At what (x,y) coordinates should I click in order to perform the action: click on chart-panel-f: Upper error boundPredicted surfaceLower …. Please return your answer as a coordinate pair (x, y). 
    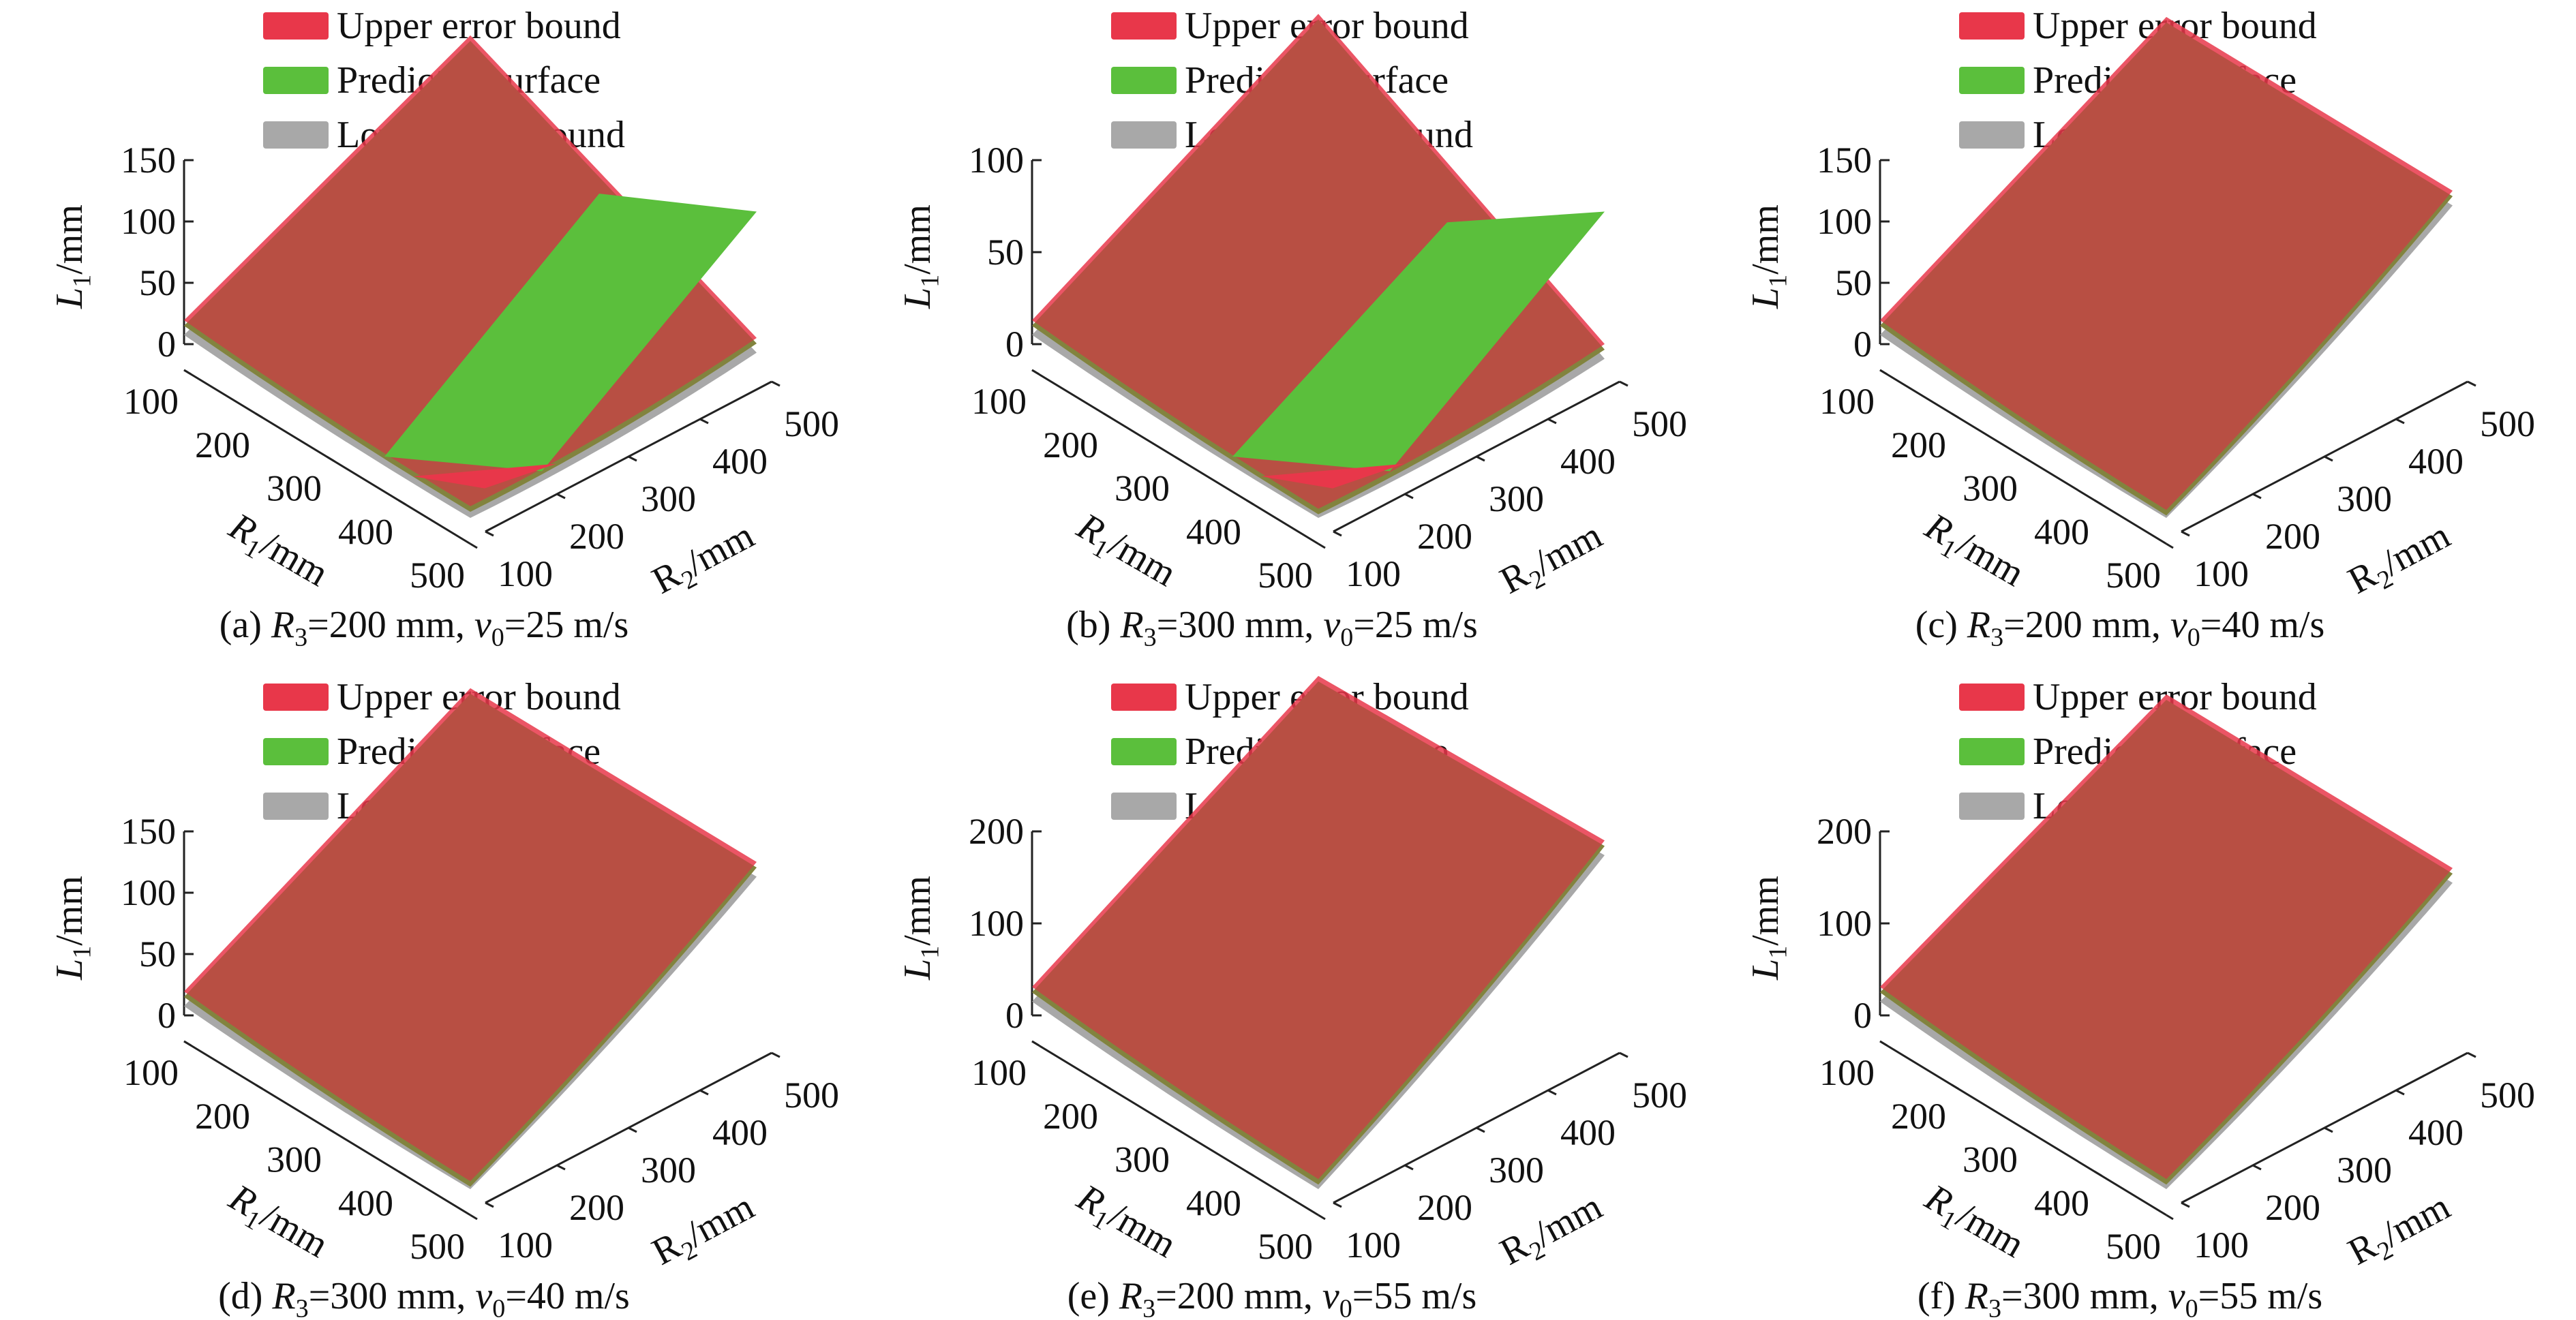
    Looking at the image, I should click on (2139, 998).